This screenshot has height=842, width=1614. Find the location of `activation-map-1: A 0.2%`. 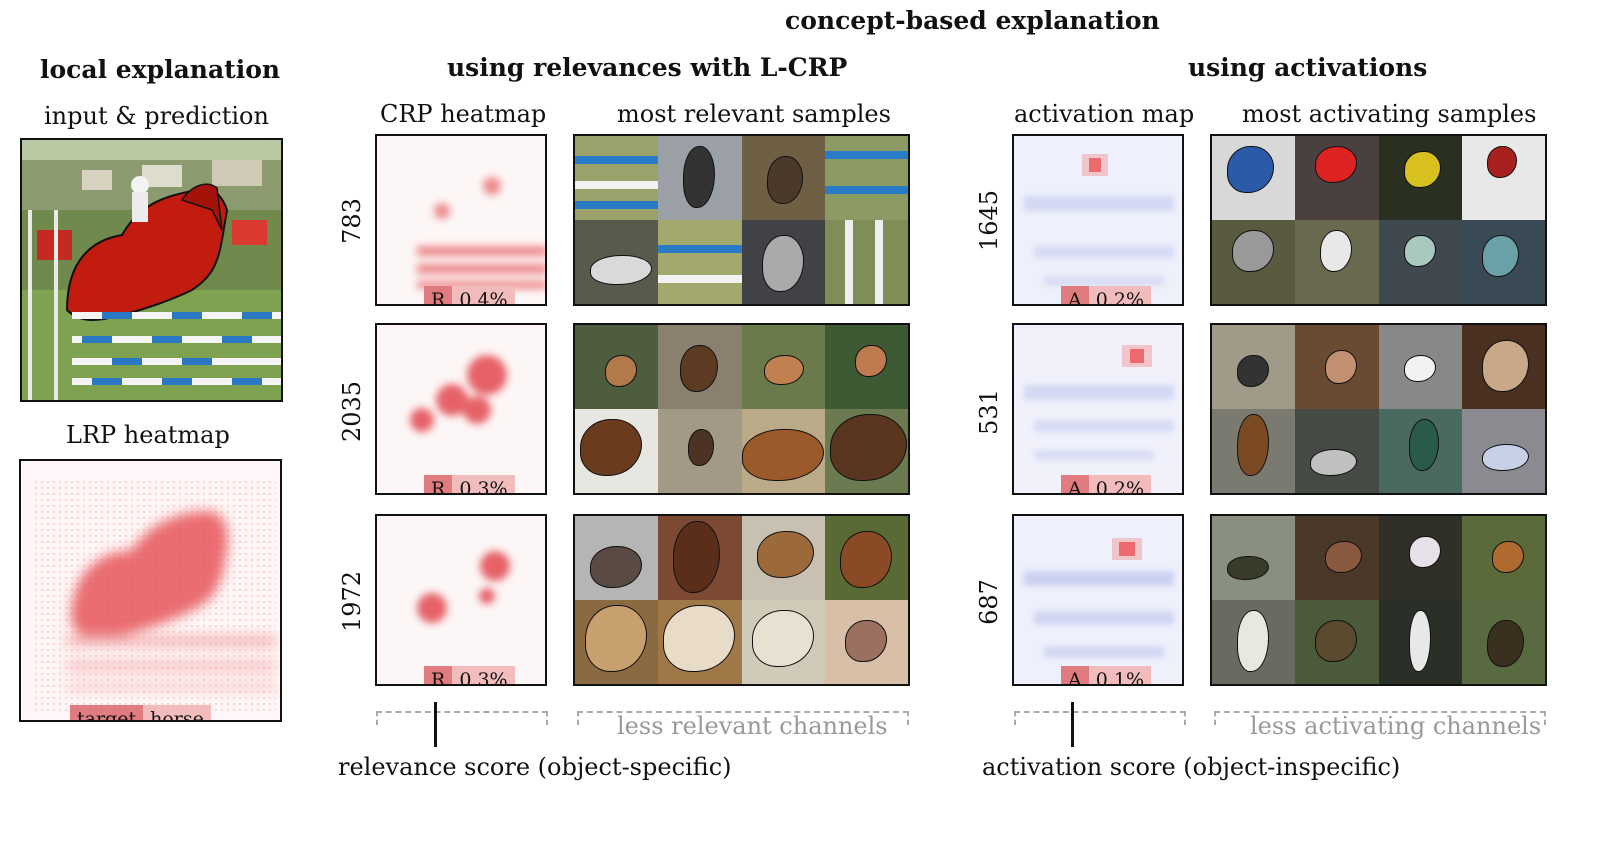

activation-map-1: A 0.2% is located at coordinates (1098, 220).